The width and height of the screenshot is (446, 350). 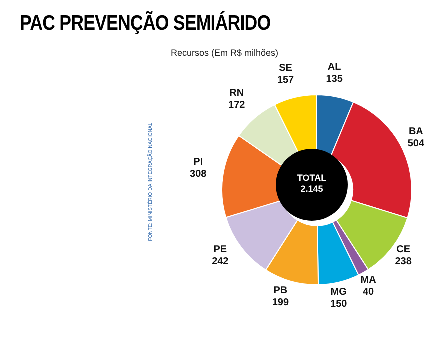 What do you see at coordinates (312, 189) in the screenshot?
I see `text: 2.145` at bounding box center [312, 189].